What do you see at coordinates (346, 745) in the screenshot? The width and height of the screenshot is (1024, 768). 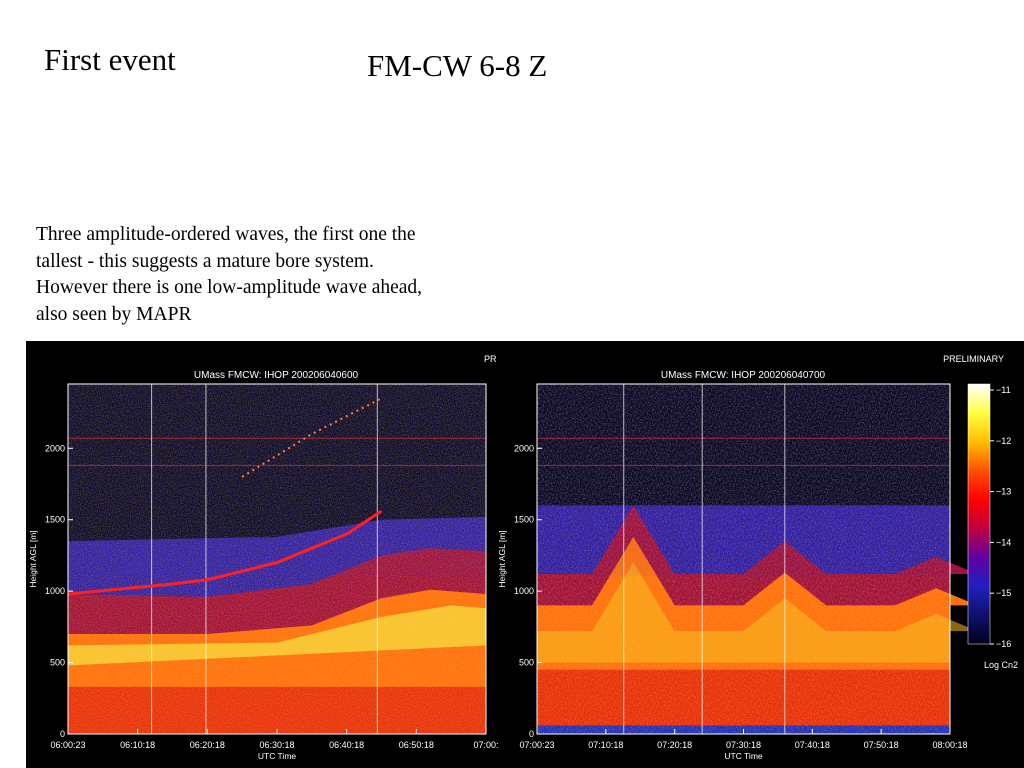 I see `x-tick-label: 06:40:18` at bounding box center [346, 745].